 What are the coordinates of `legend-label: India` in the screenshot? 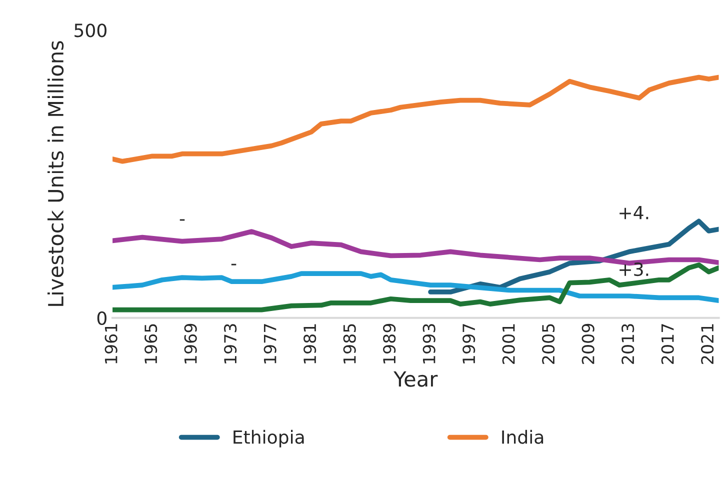 It's located at (523, 437).